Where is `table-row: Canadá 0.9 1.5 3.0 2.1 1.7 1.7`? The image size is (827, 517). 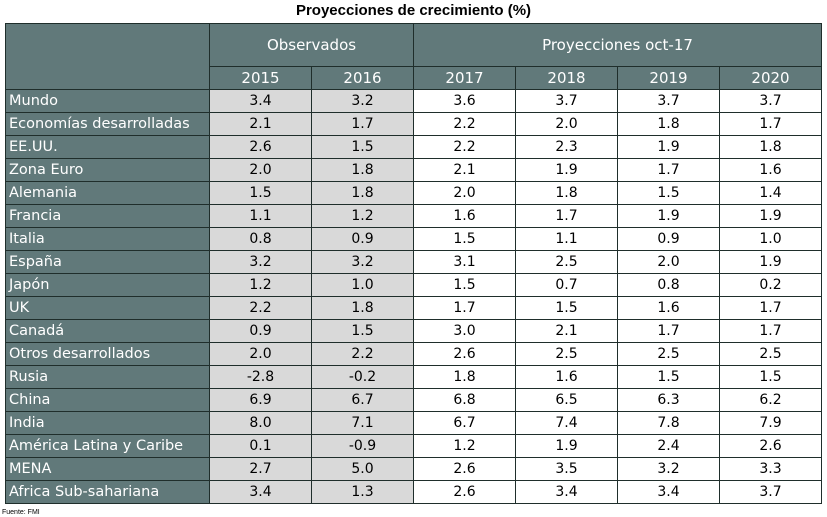 table-row: Canadá 0.9 1.5 3.0 2.1 1.7 1.7 is located at coordinates (413, 331).